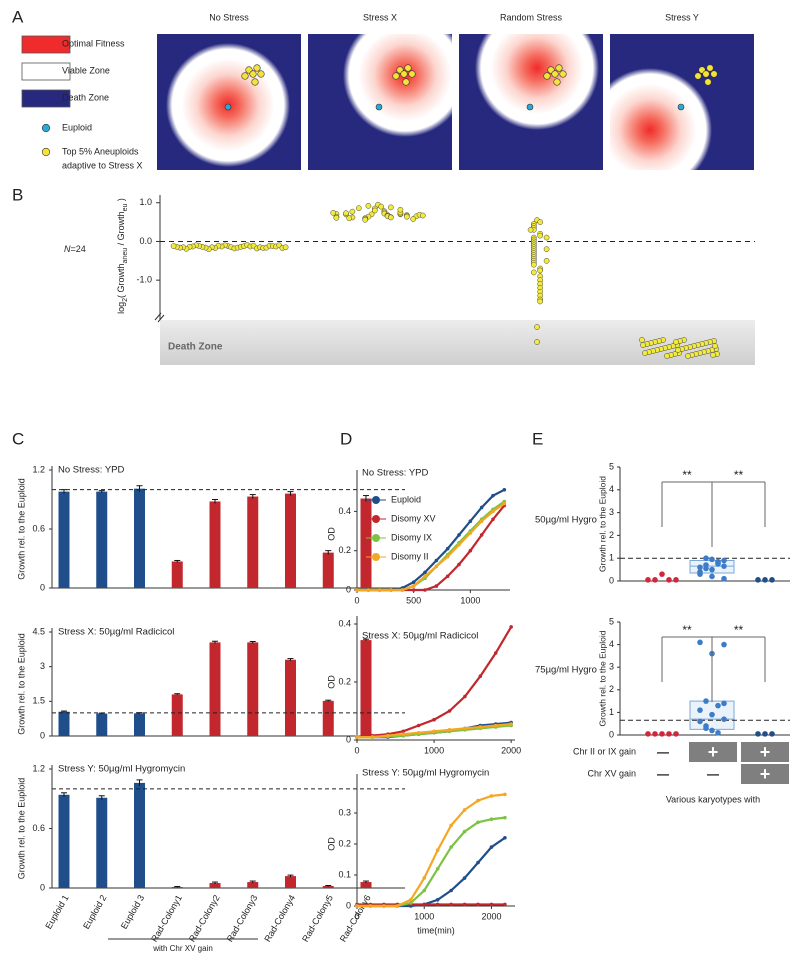 The image size is (800, 958). What do you see at coordinates (279, 918) in the screenshot?
I see `x-tick-label: Rad-Colony4` at bounding box center [279, 918].